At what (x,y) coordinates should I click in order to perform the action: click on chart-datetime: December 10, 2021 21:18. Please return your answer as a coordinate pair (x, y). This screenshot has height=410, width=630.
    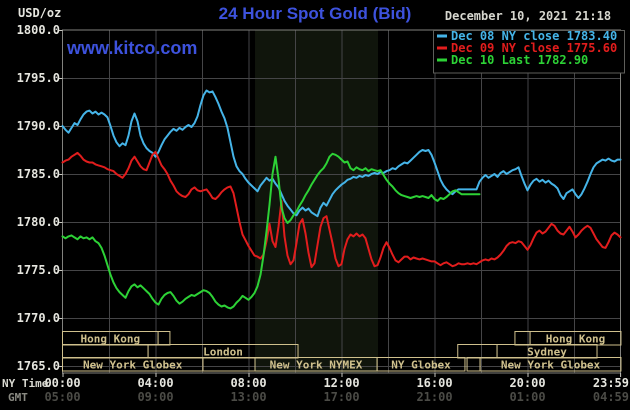
    Looking at the image, I should click on (528, 16).